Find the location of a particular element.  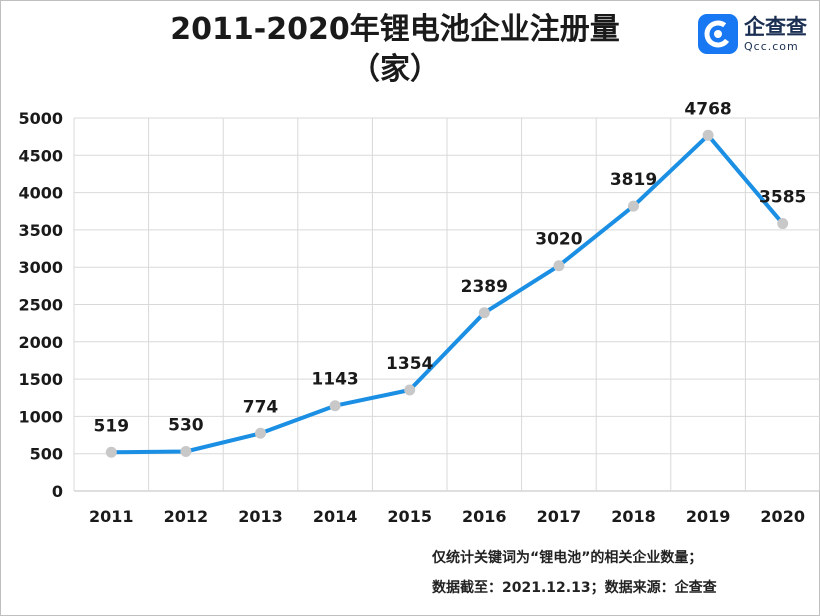

chart-title: 2011-2020年锂电池企业注册量 （家） is located at coordinates (395, 50).